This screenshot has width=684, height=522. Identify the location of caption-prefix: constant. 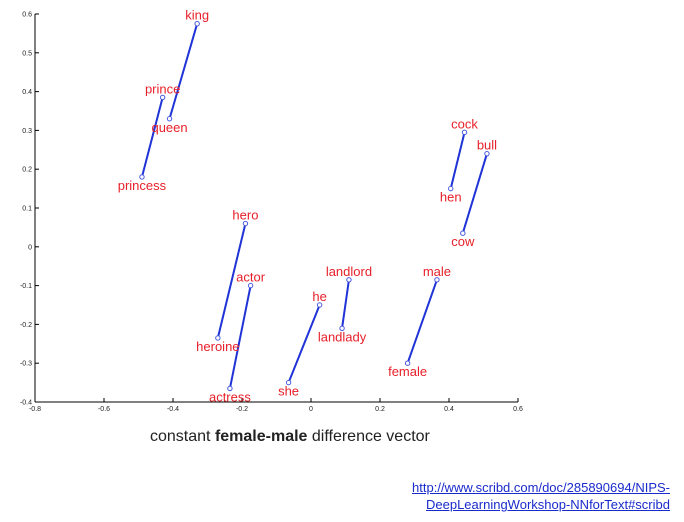
(182, 436).